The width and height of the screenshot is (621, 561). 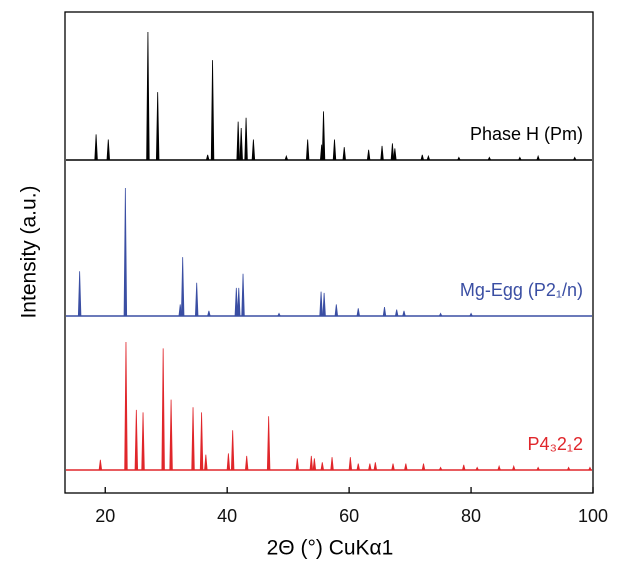 I want to click on series-label: P4₃2₁2, so click(x=555, y=444).